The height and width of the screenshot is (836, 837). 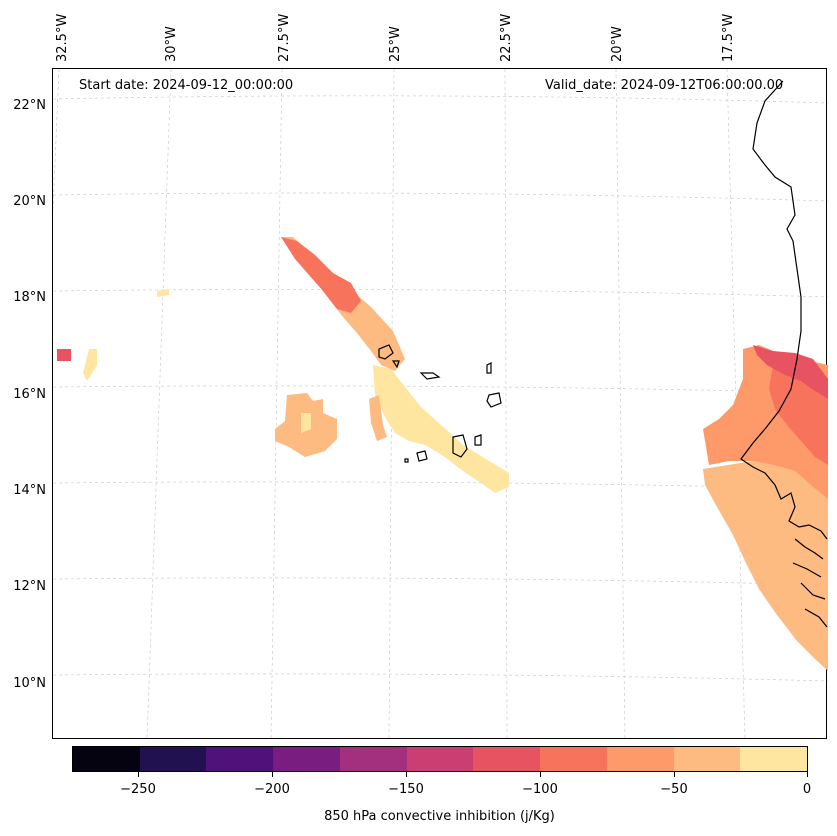 I want to click on colorbar-tick-label: −200, so click(x=272, y=789).